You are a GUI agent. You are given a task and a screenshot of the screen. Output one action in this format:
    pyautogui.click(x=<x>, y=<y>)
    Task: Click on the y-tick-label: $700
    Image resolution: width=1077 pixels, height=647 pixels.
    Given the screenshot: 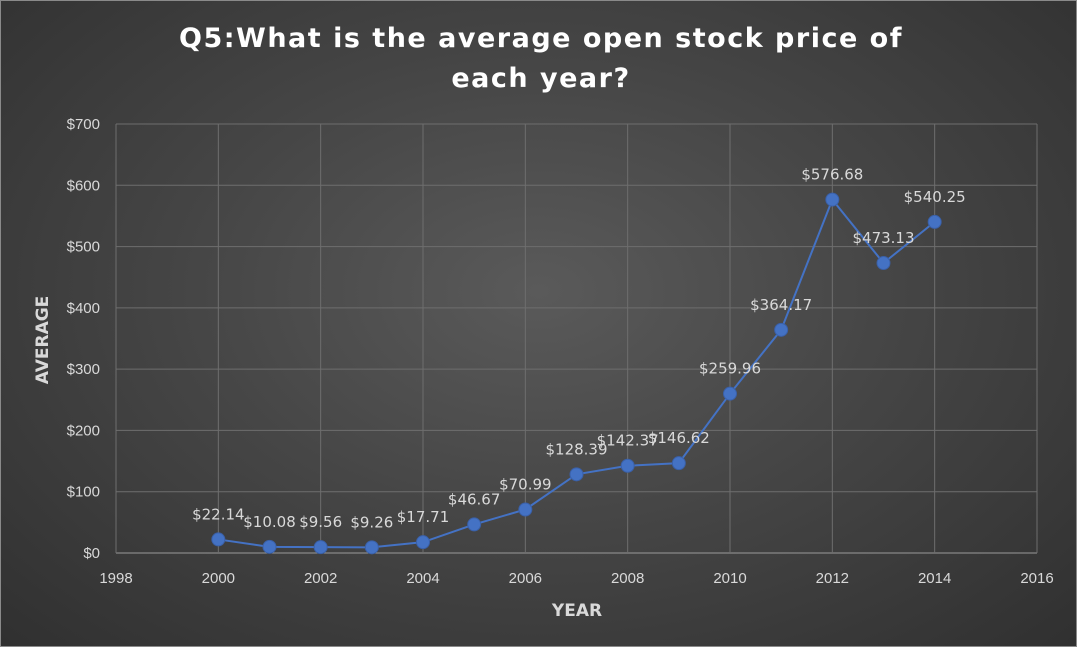 What is the action you would take?
    pyautogui.click(x=83, y=124)
    